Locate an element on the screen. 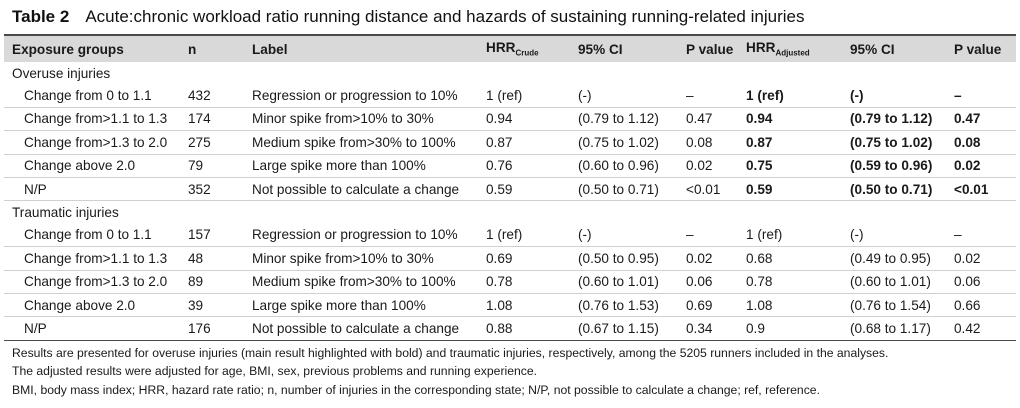 The image size is (1020, 408). hrr-crude-cell: 0.76 is located at coordinates (524, 166).